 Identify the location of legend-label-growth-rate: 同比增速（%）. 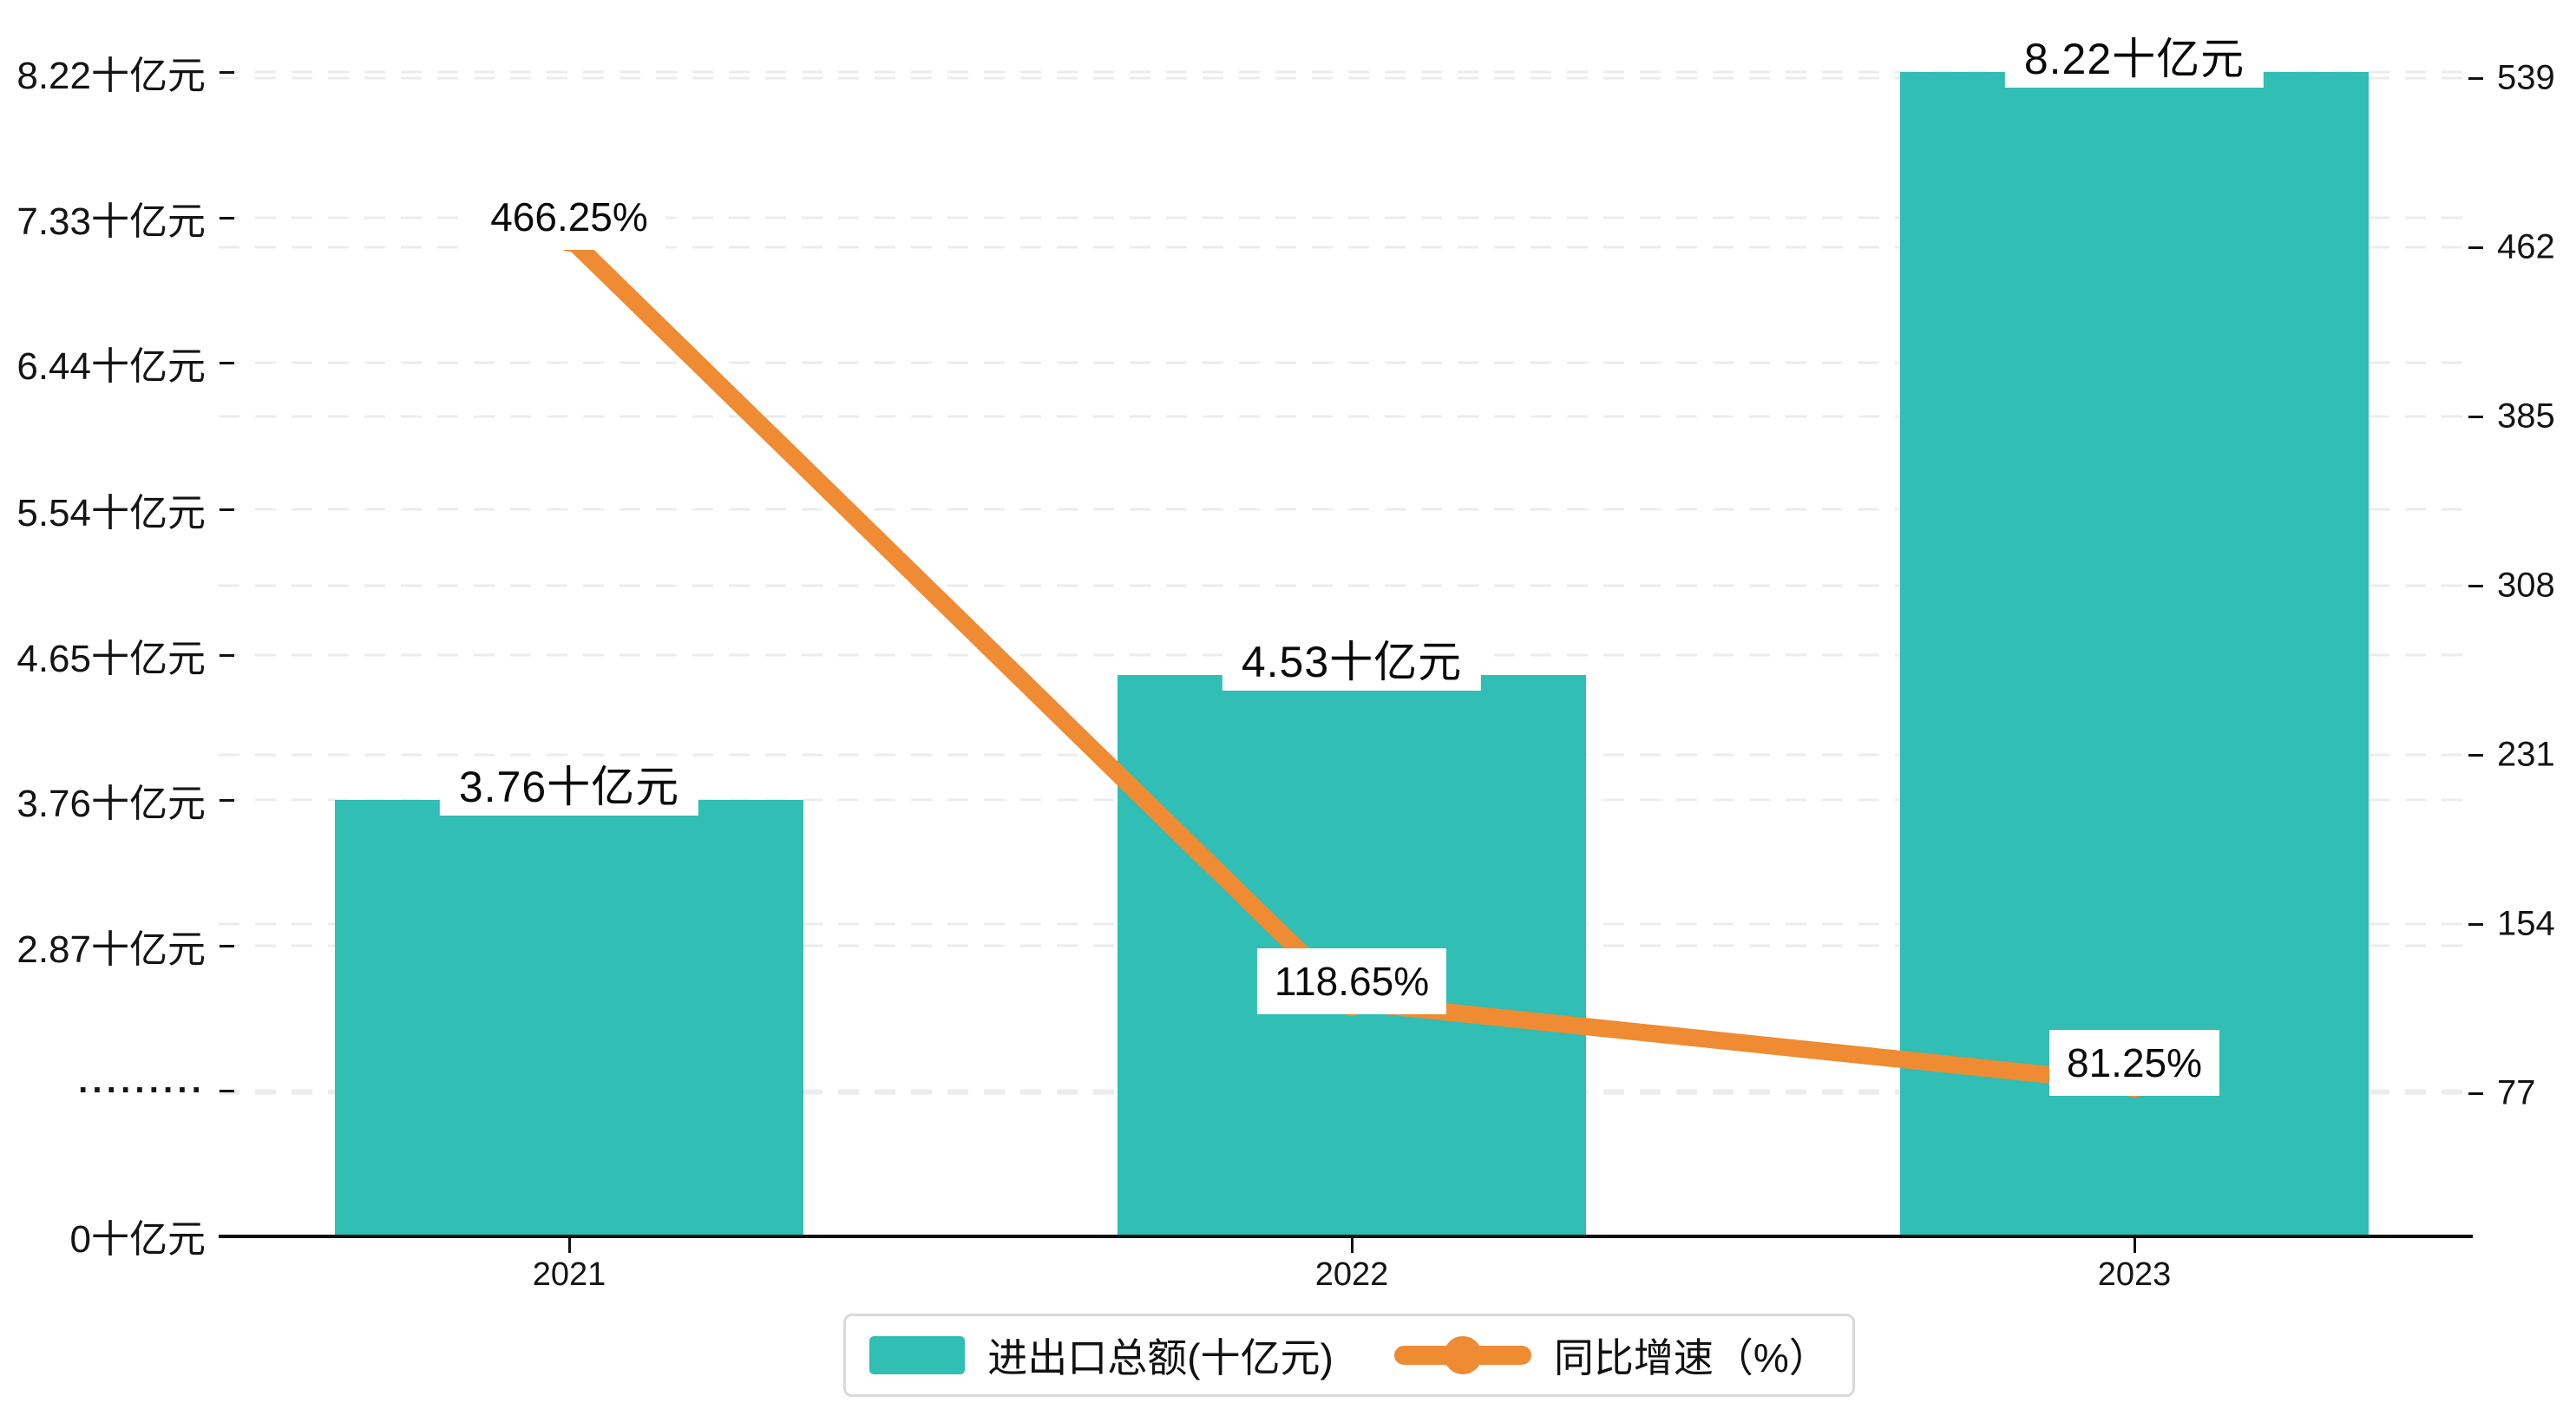
(1691, 1357).